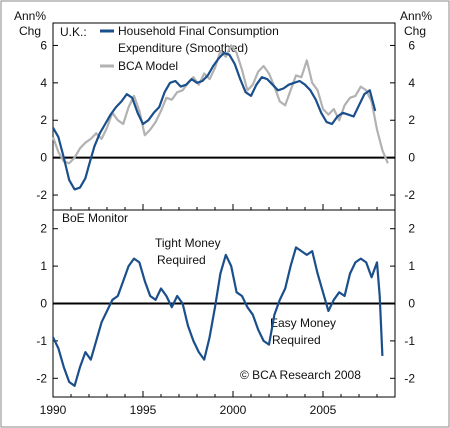  I want to click on annotation-easy-money-line1: Easy Money, so click(303, 323).